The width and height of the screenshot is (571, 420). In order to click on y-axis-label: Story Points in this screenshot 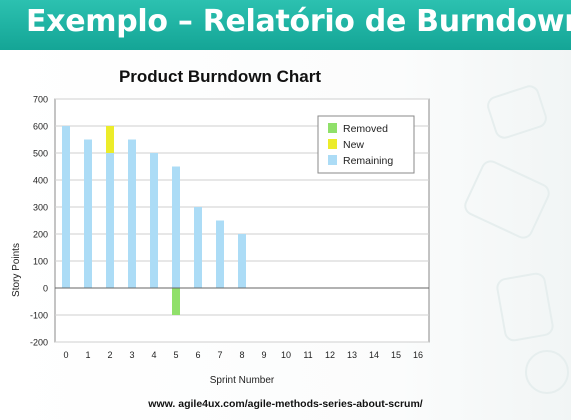, I will do `click(16, 270)`.